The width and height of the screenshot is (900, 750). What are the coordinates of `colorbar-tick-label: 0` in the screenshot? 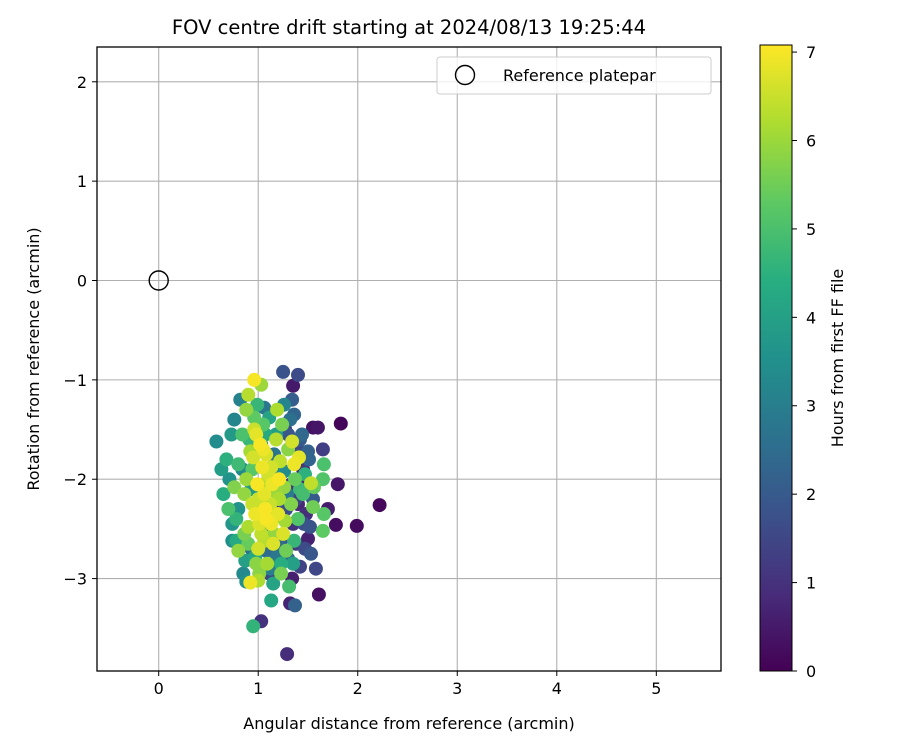 It's located at (811, 671).